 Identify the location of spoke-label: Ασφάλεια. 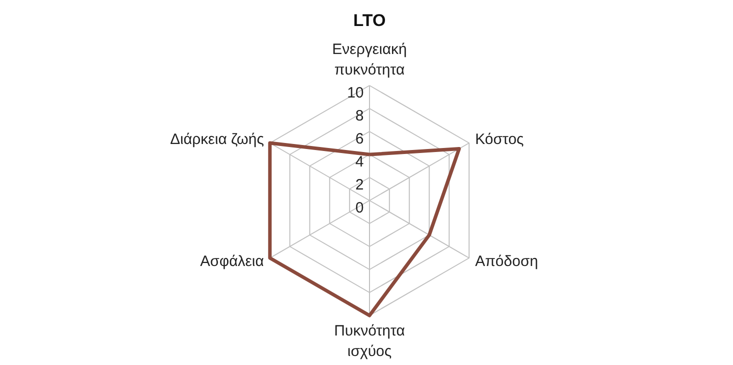
(232, 261).